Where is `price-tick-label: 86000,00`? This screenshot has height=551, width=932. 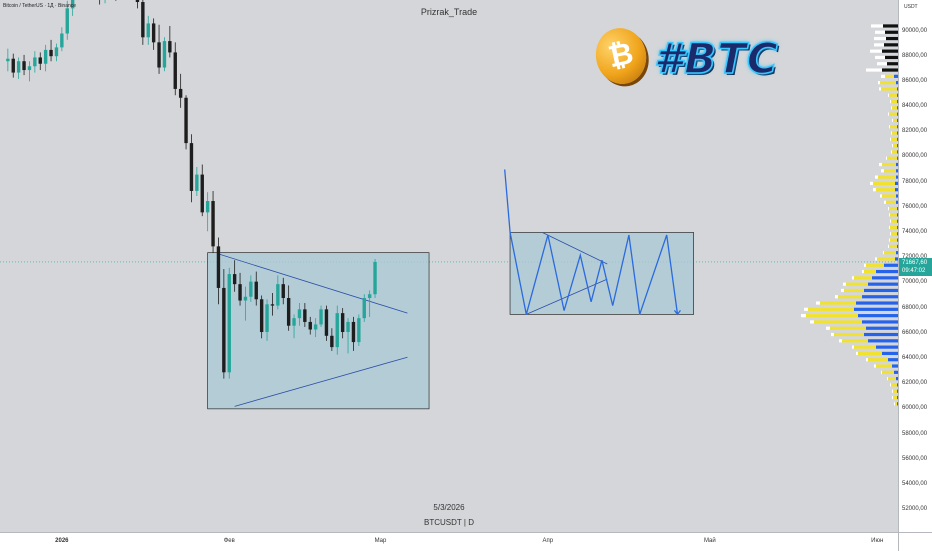 price-tick-label: 86000,00 is located at coordinates (915, 80).